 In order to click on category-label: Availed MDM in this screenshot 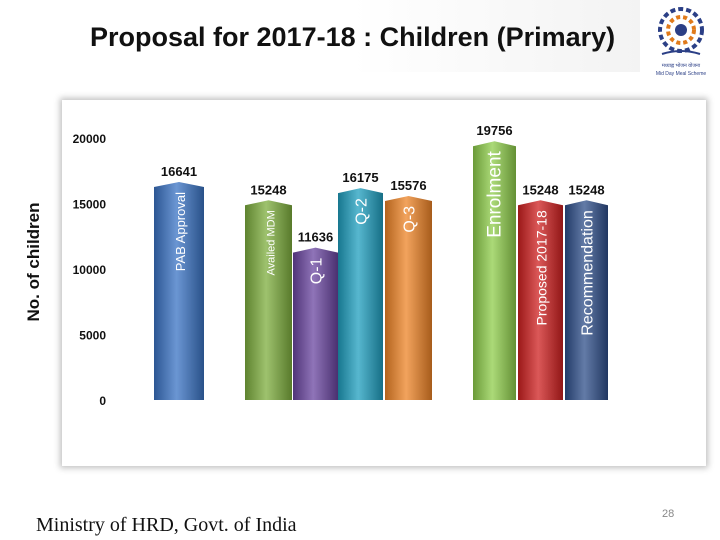, I will do `click(272, 242)`.